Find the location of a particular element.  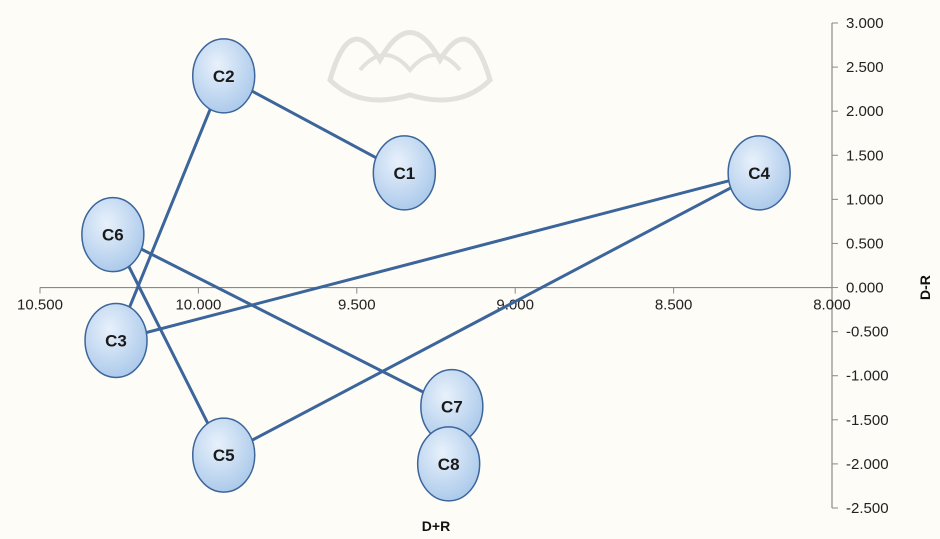

link-c2-c3 is located at coordinates (170, 208).